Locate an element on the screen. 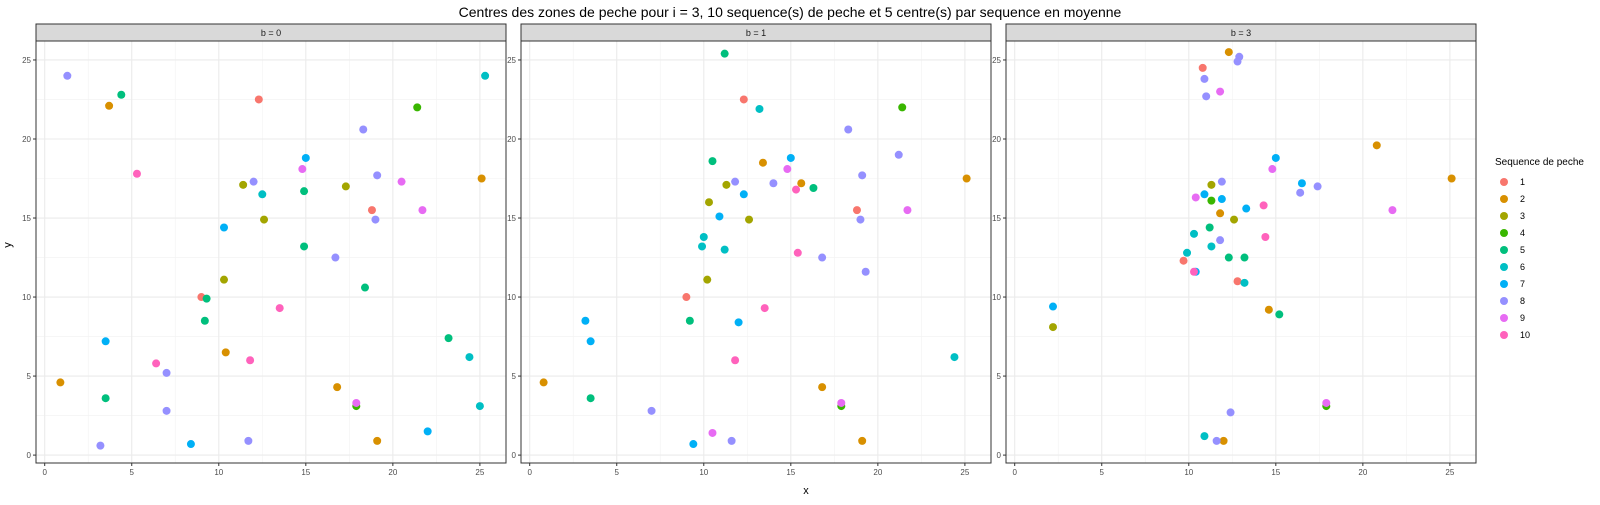 This screenshot has width=1600, height=505. legend-item-1: 1 is located at coordinates (1512, 182).